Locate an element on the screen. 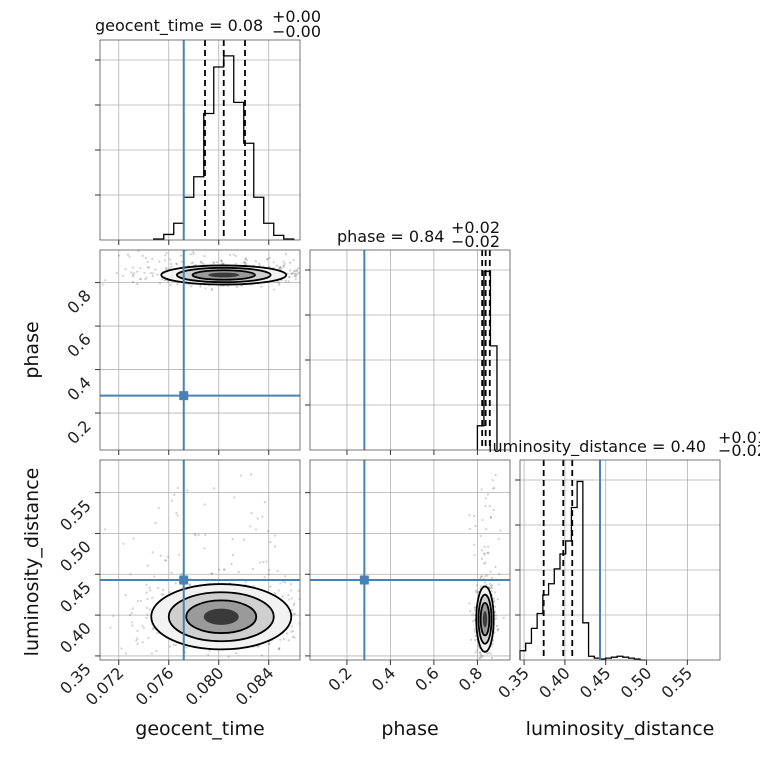 This screenshot has height=760, width=760. y-tick-label: 0.2 is located at coordinates (78, 431).